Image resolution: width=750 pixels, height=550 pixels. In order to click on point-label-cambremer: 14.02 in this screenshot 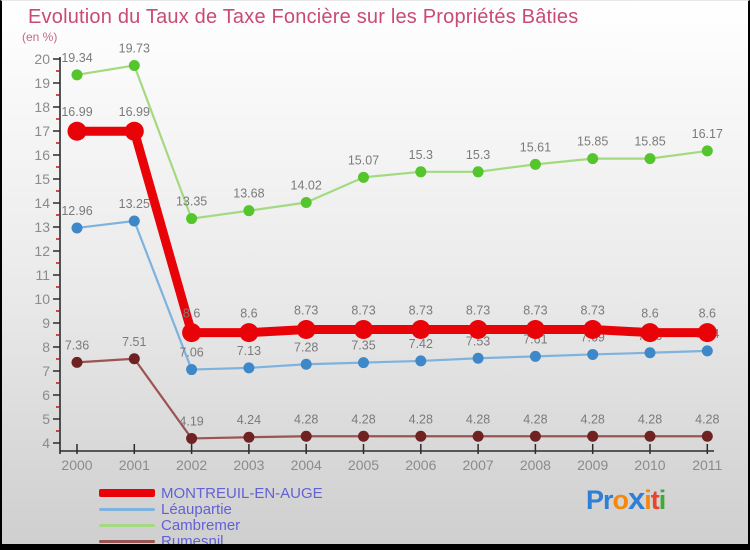, I will do `click(306, 186)`.